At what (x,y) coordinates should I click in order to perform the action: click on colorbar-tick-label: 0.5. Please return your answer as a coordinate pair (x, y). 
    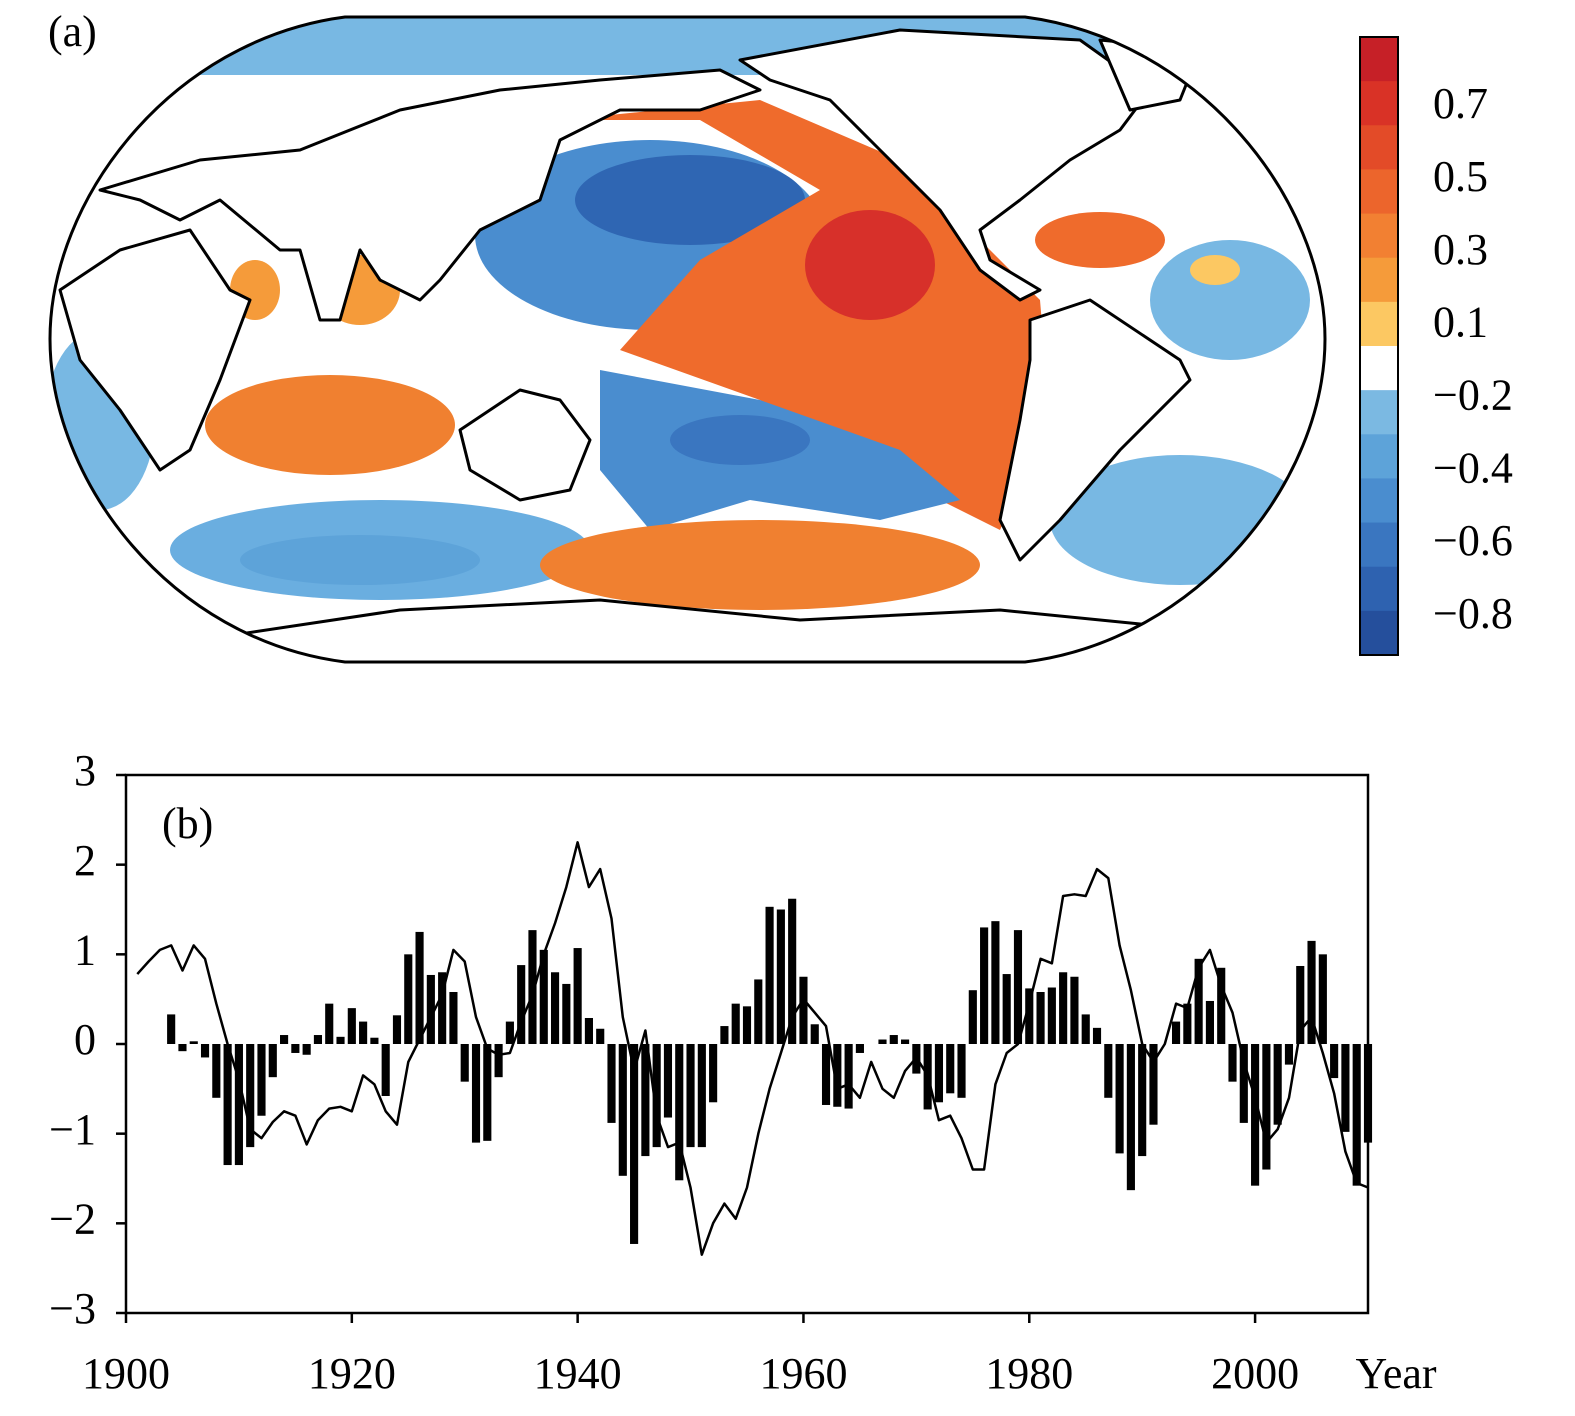
    Looking at the image, I should click on (1460, 176).